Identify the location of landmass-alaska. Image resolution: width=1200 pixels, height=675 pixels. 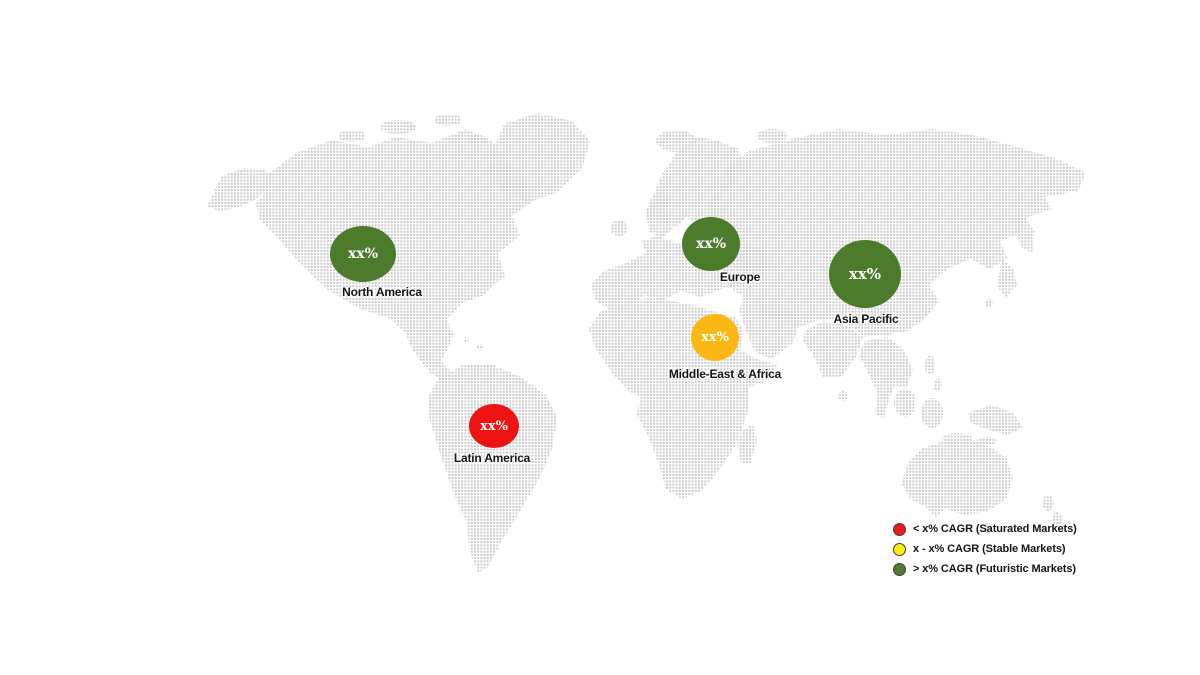
(239, 189).